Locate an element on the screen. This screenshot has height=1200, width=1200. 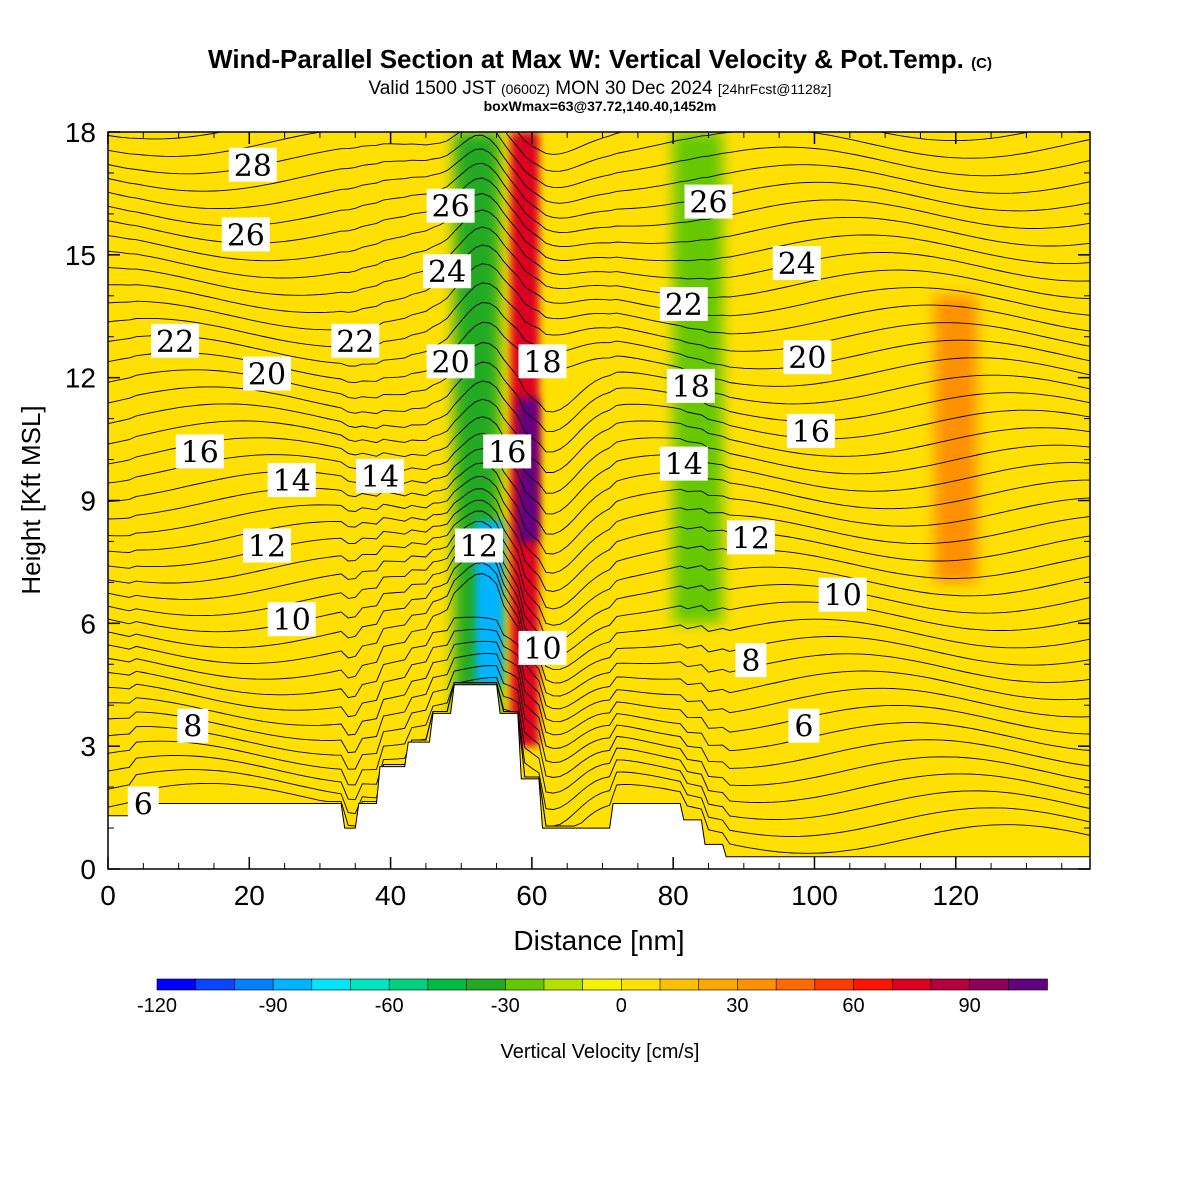
y-tick-label: 9 is located at coordinates (88, 501).